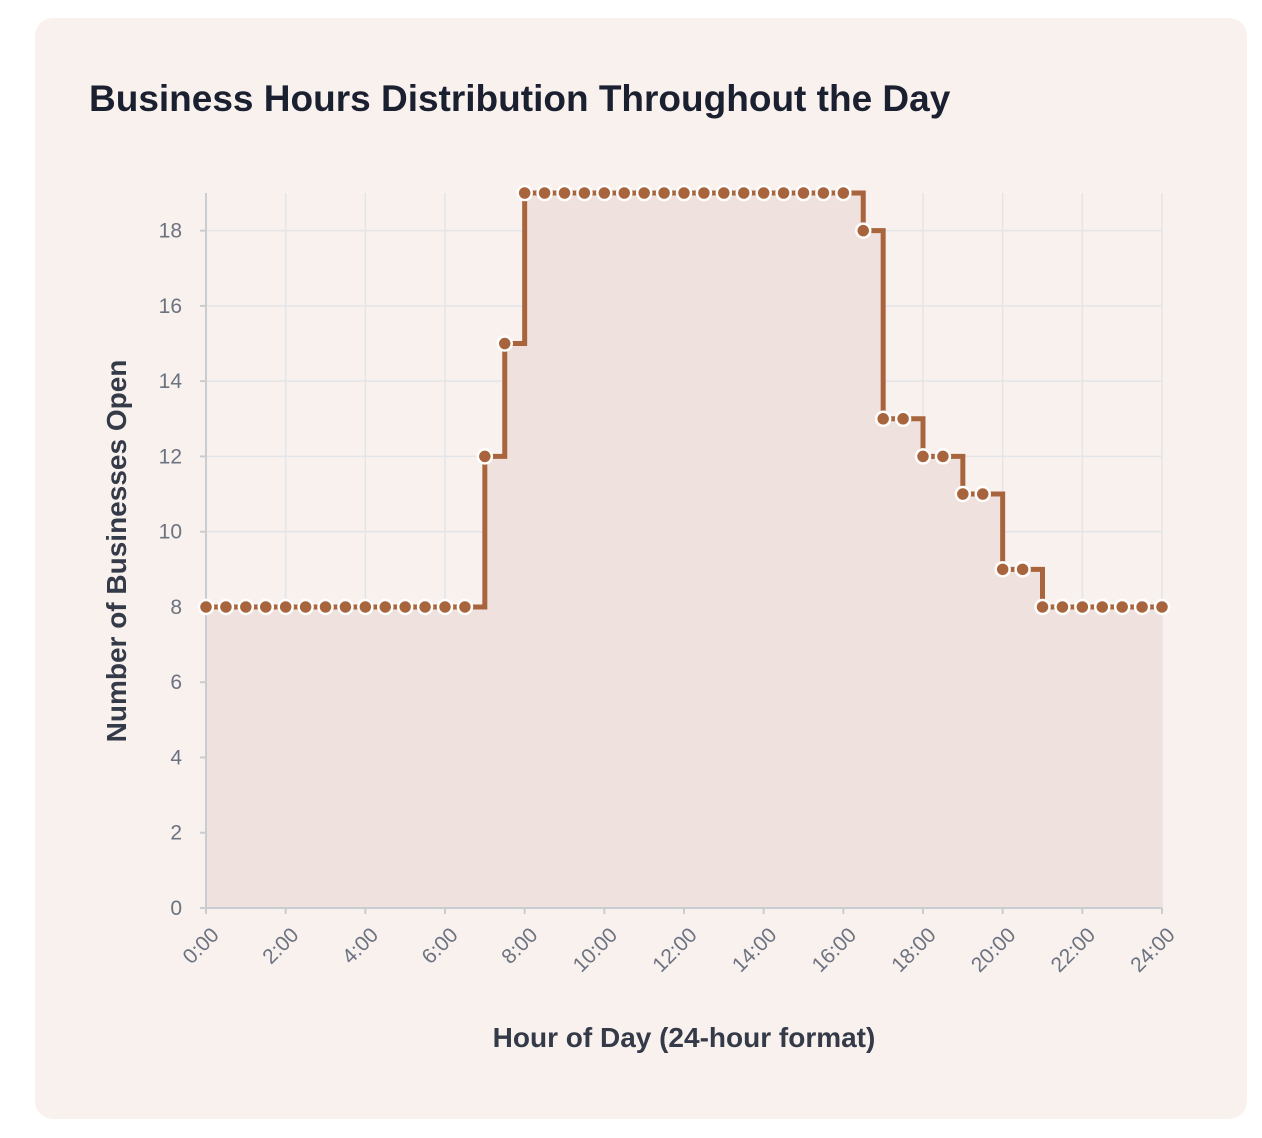  I want to click on x-tick-label: 20:00, so click(993, 949).